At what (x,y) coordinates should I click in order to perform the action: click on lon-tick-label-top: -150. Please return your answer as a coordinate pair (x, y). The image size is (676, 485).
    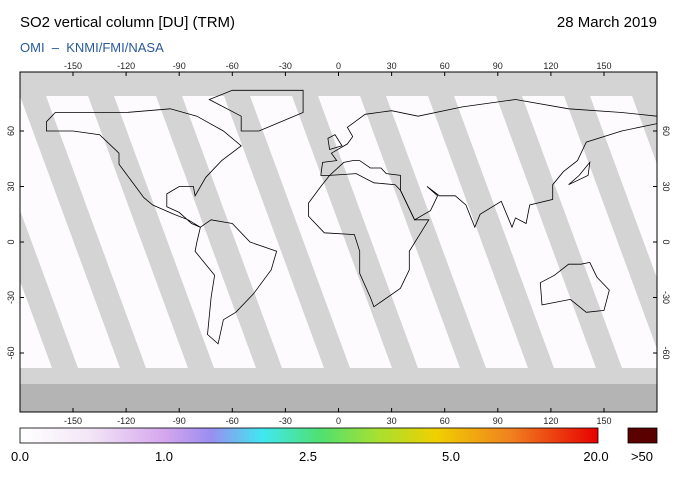
    Looking at the image, I should click on (73, 66).